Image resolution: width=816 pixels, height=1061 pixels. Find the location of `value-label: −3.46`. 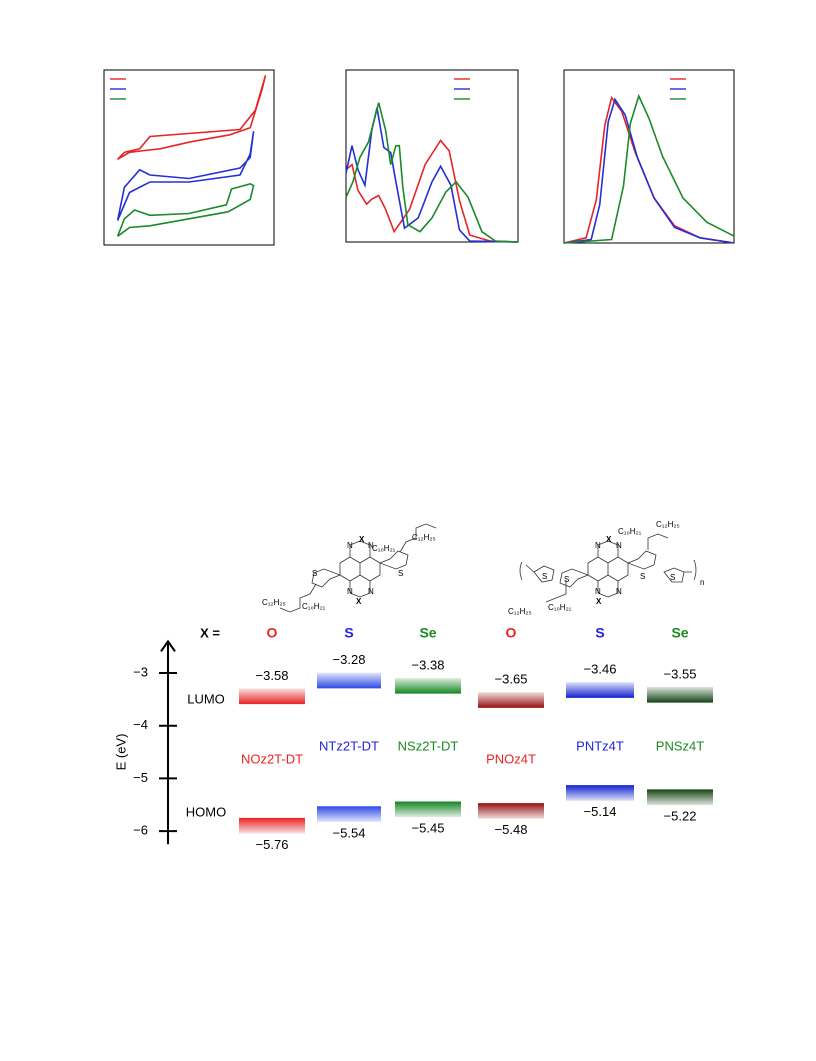

value-label: −3.46 is located at coordinates (600, 669).